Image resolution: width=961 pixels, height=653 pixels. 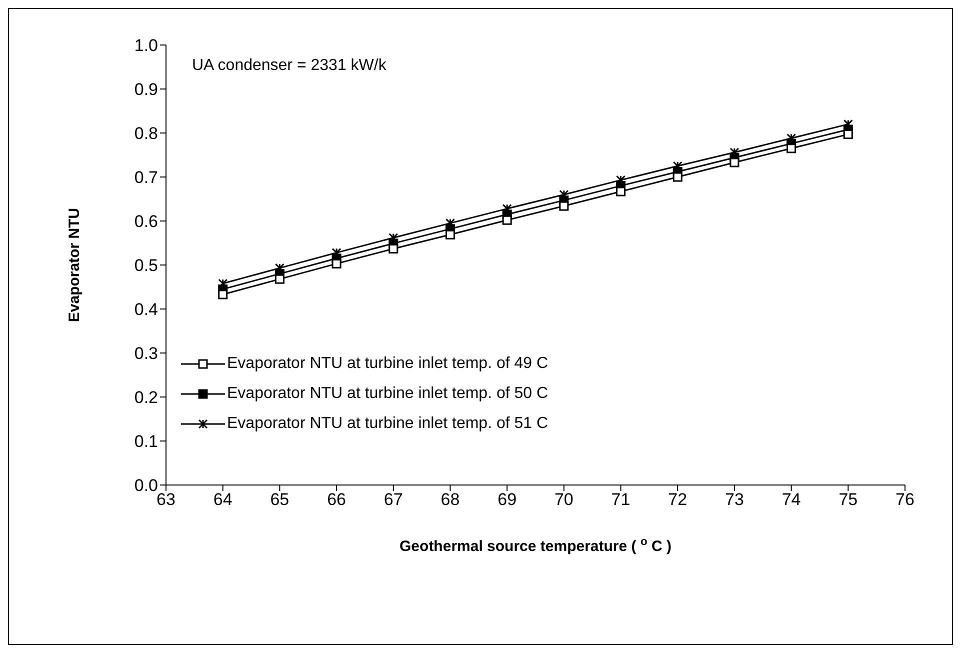 What do you see at coordinates (74, 265) in the screenshot?
I see `y-axis-title: Evaporator NTU` at bounding box center [74, 265].